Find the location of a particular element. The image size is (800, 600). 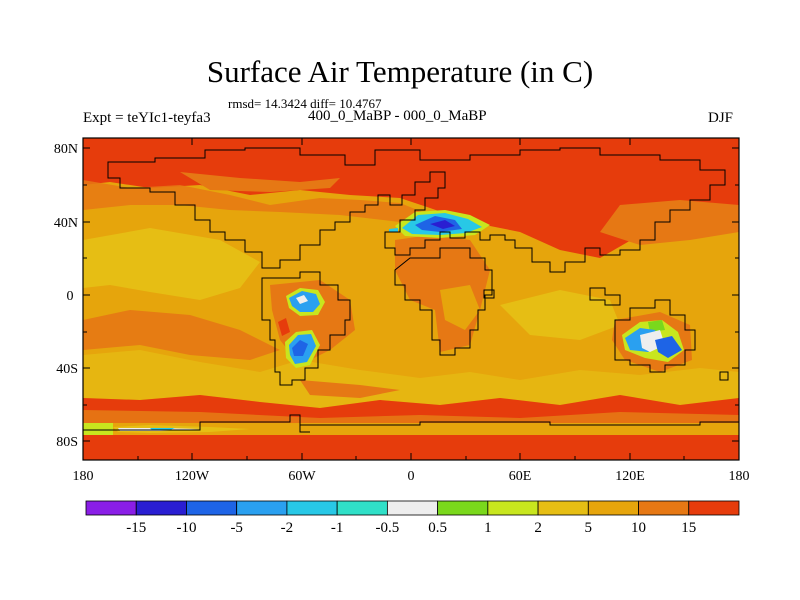

season-label: DJF is located at coordinates (721, 118).